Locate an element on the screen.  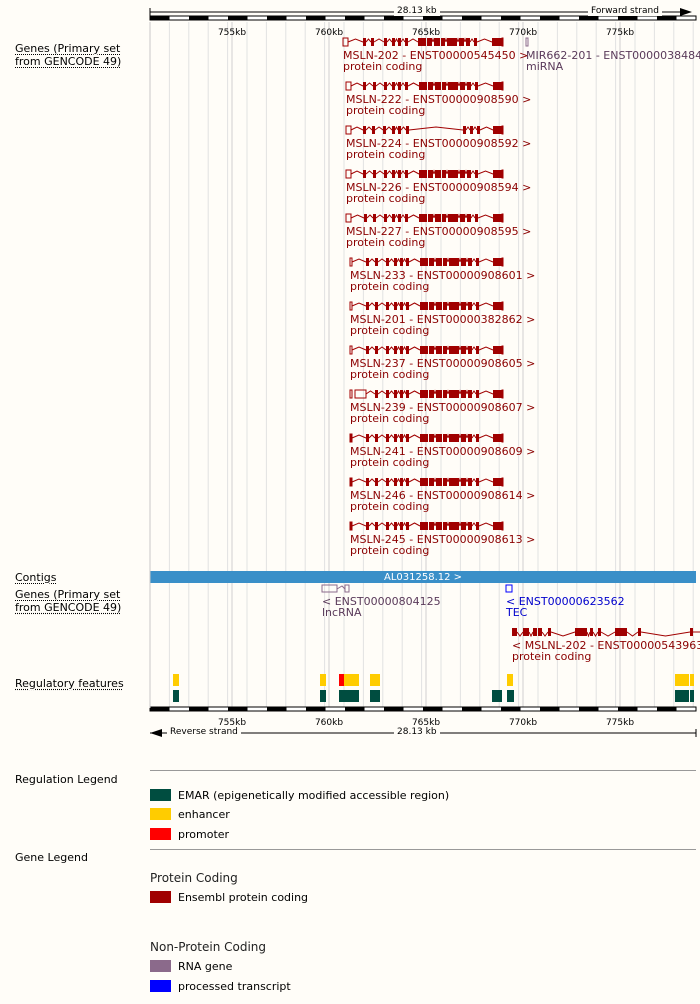
transcript-name: MSLN-224 - ENST00000908592 > is located at coordinates (439, 143).